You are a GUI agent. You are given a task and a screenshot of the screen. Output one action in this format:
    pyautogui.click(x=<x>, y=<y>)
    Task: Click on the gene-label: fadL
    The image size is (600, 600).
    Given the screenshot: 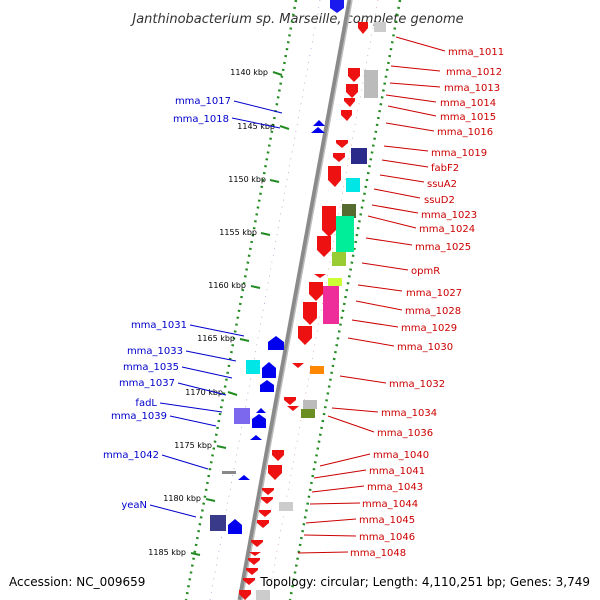 What is the action you would take?
    pyautogui.click(x=146, y=403)
    